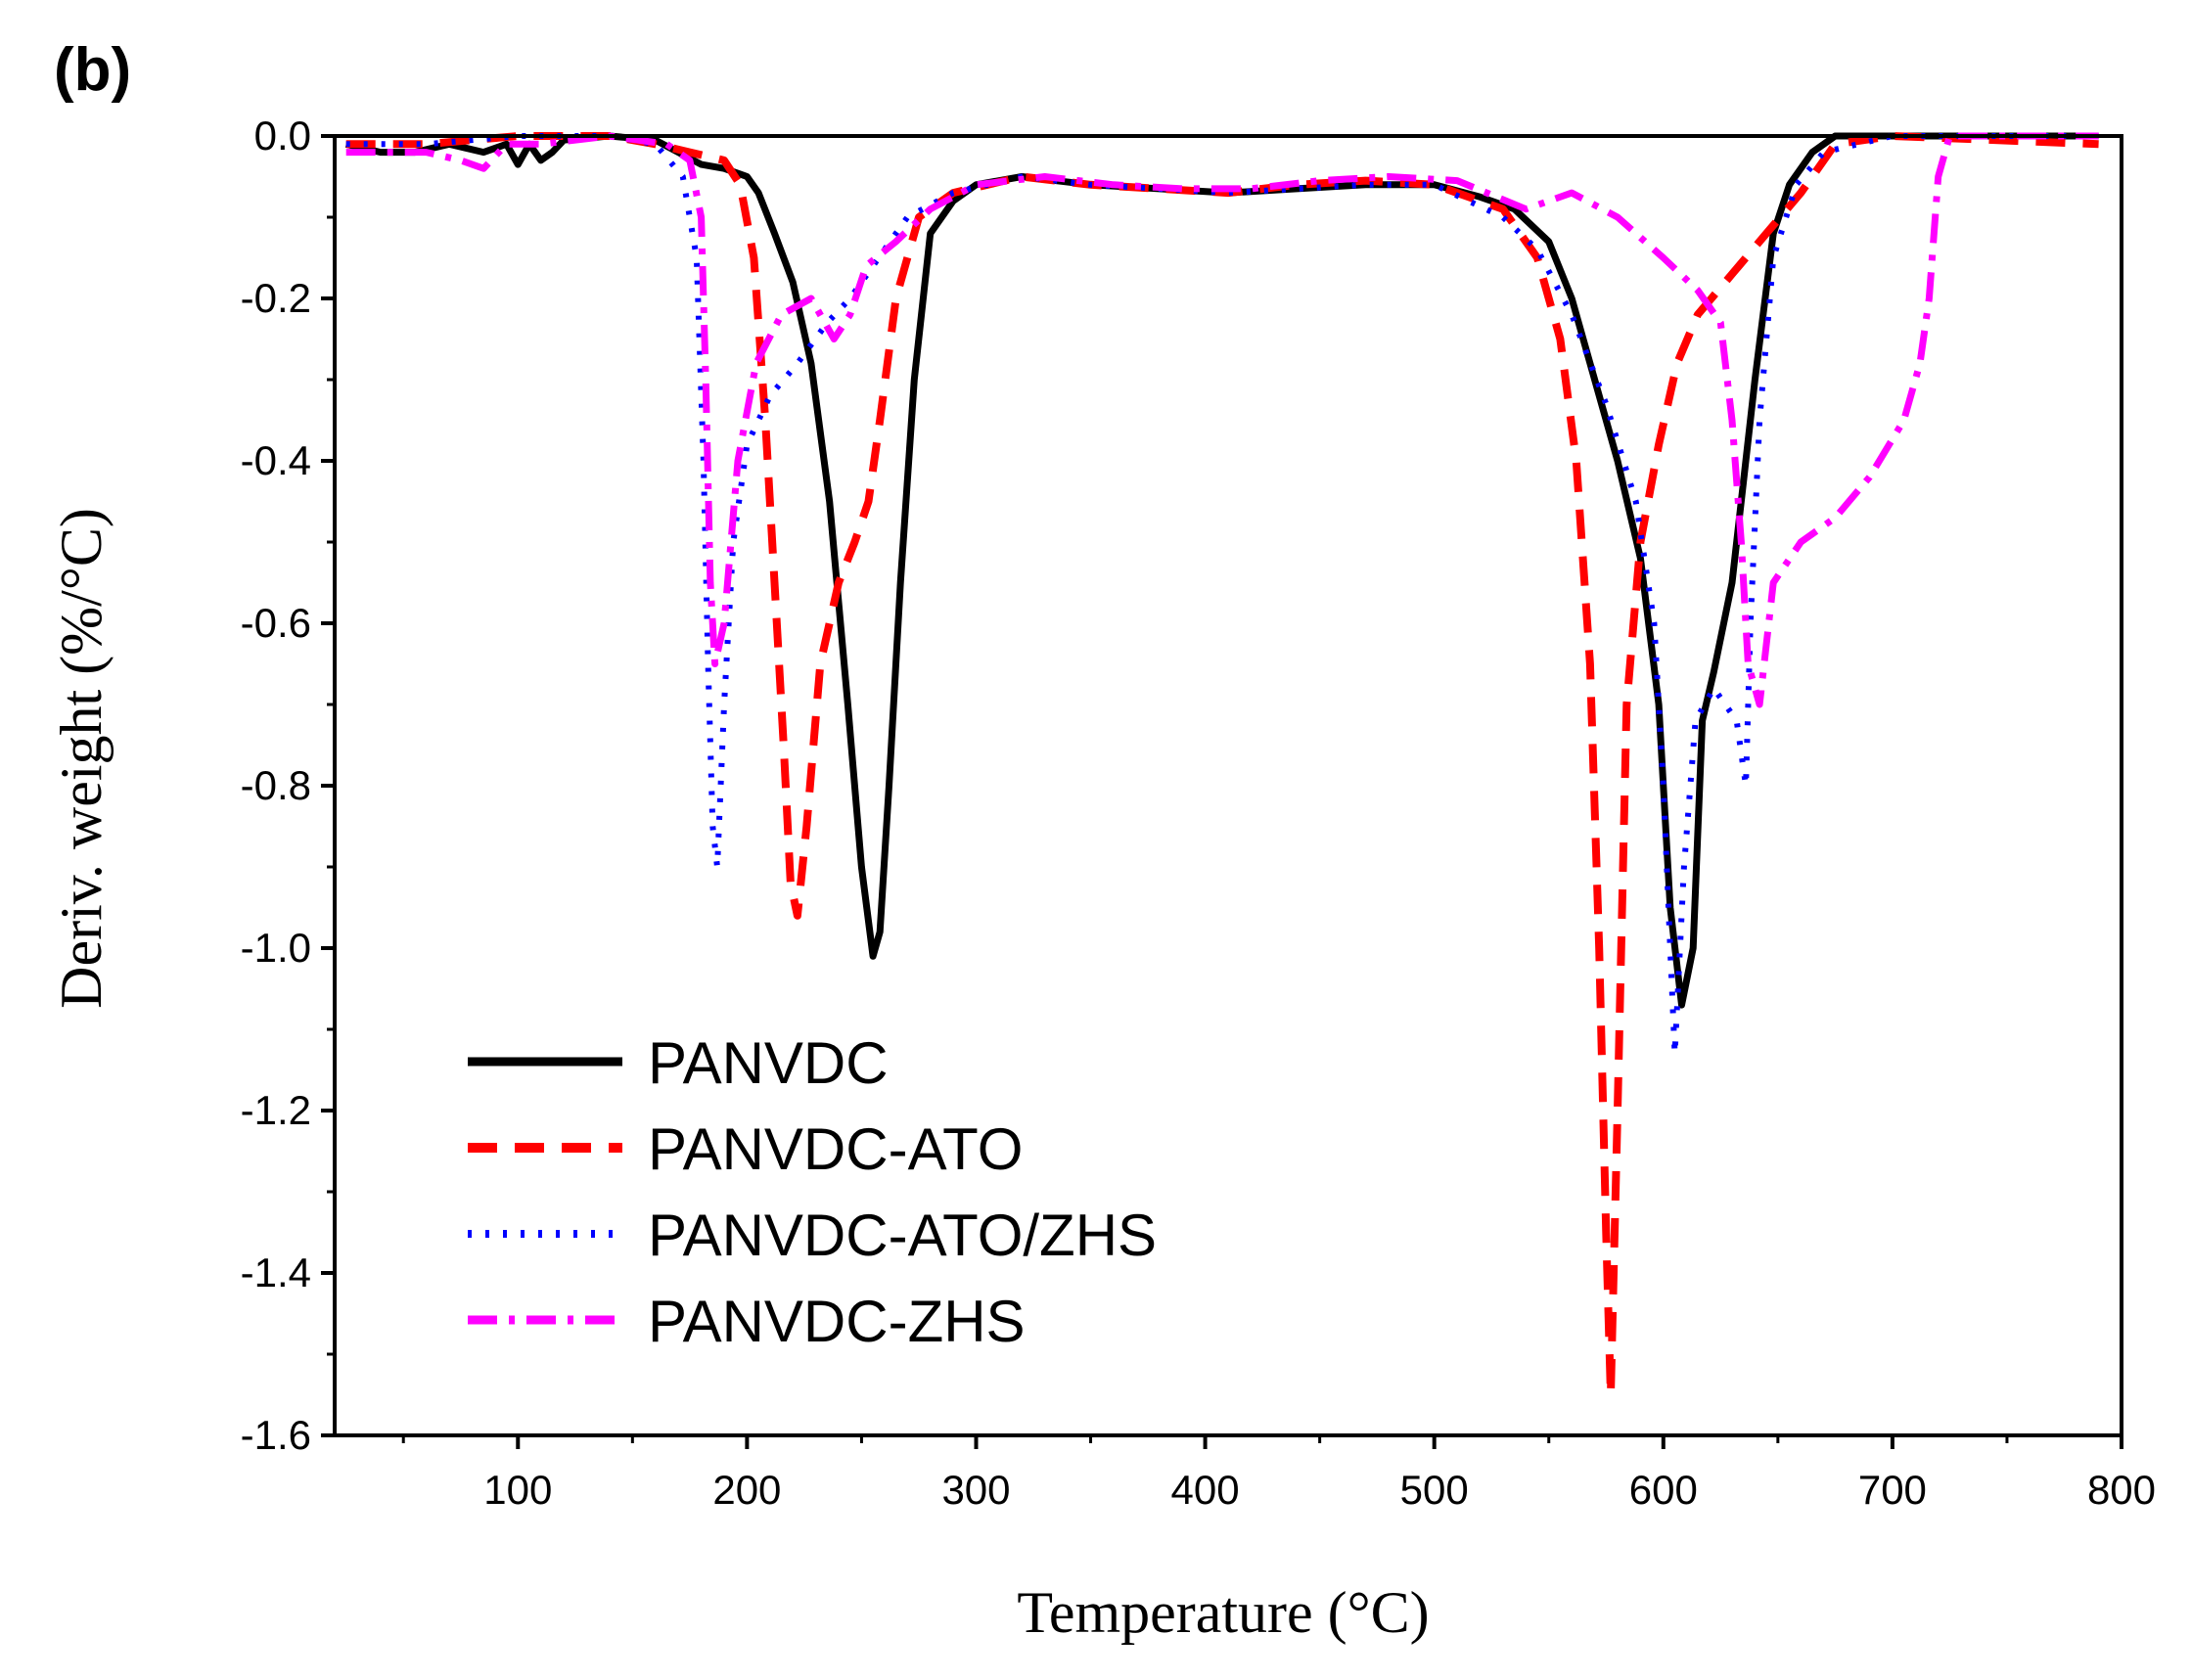  Describe the element at coordinates (276, 785) in the screenshot. I see `y-tick-label: -0.8` at that location.